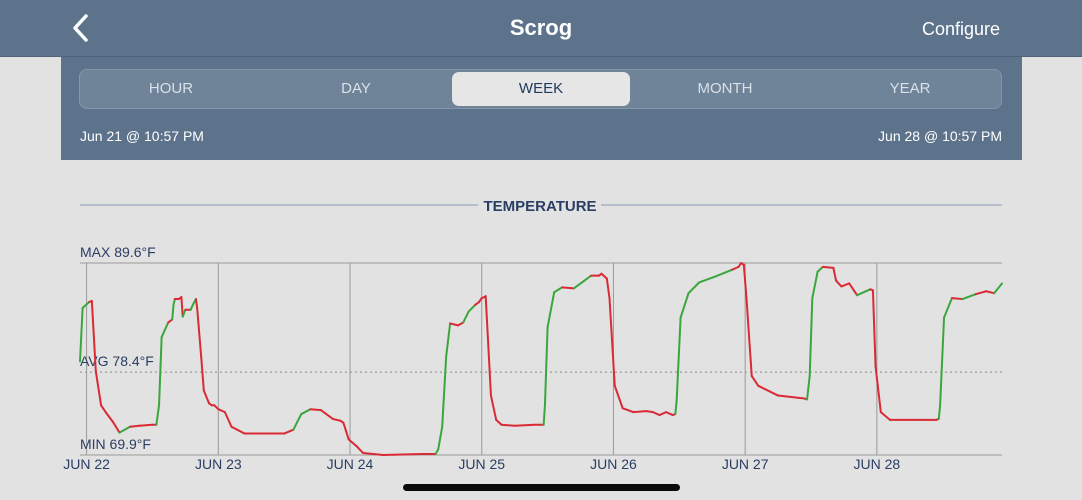  Describe the element at coordinates (481, 464) in the screenshot. I see `x-tick-label: JUN 25` at that location.